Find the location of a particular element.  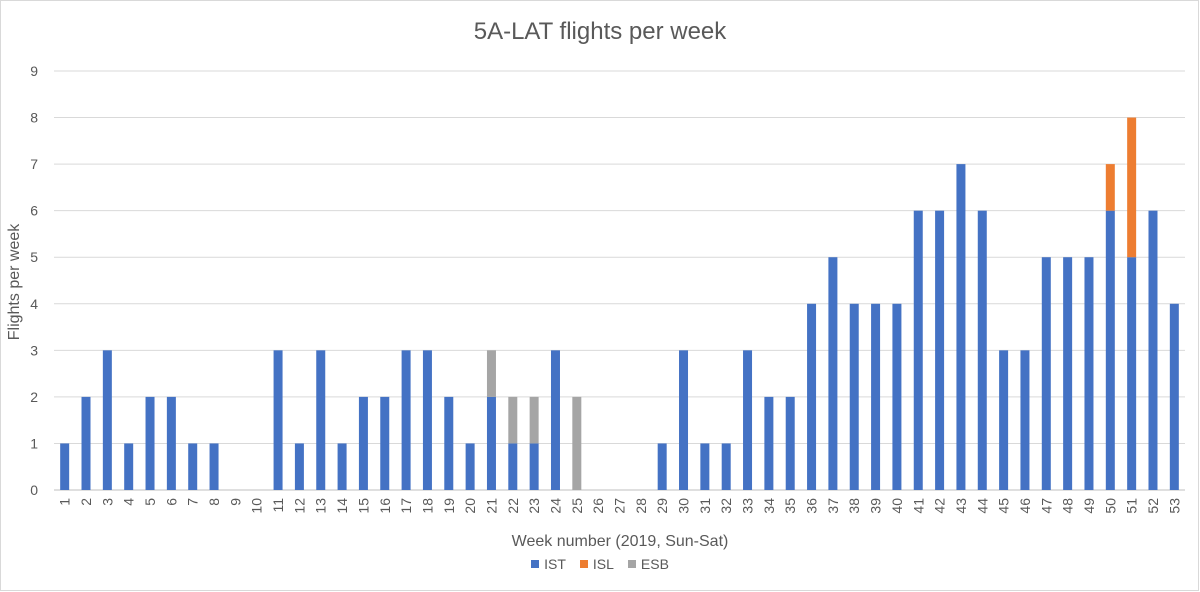

y-tick-label: 2 is located at coordinates (34, 397).